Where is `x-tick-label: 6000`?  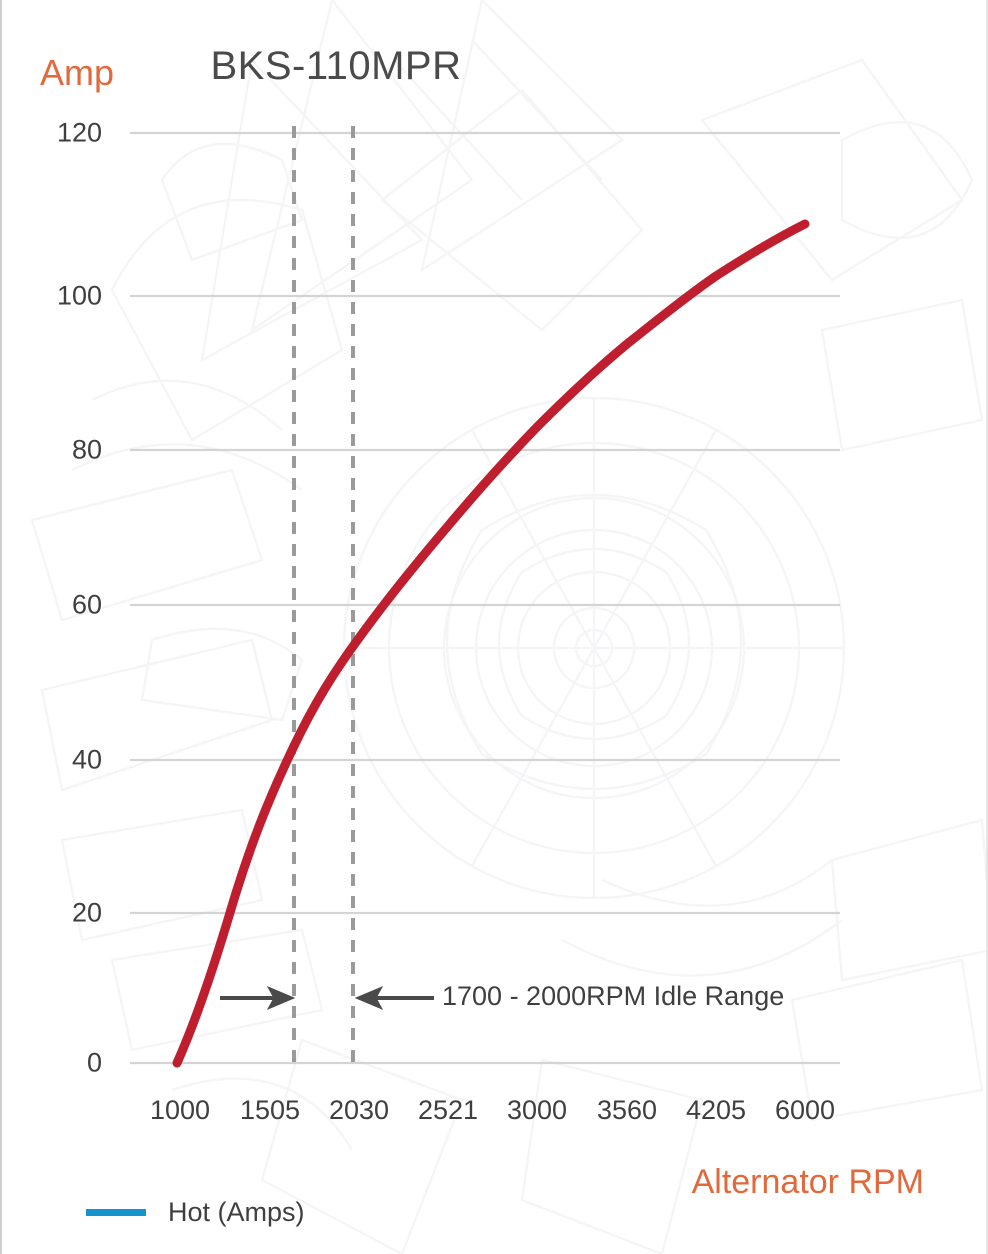
x-tick-label: 6000 is located at coordinates (805, 1110).